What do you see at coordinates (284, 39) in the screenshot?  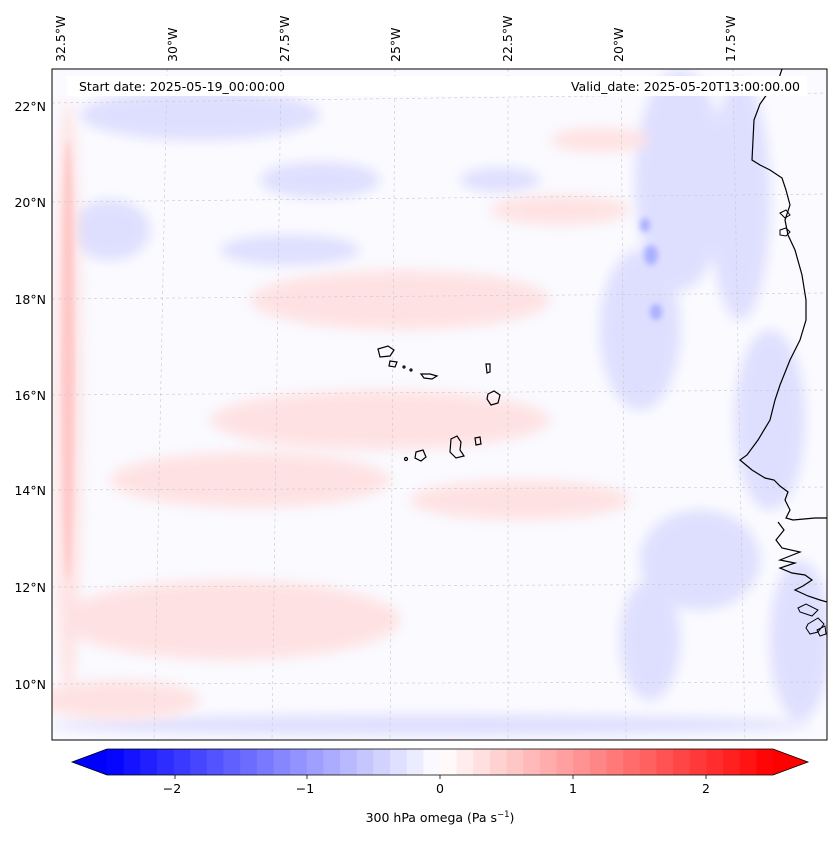 I see `lon-label: 27.5°W` at bounding box center [284, 39].